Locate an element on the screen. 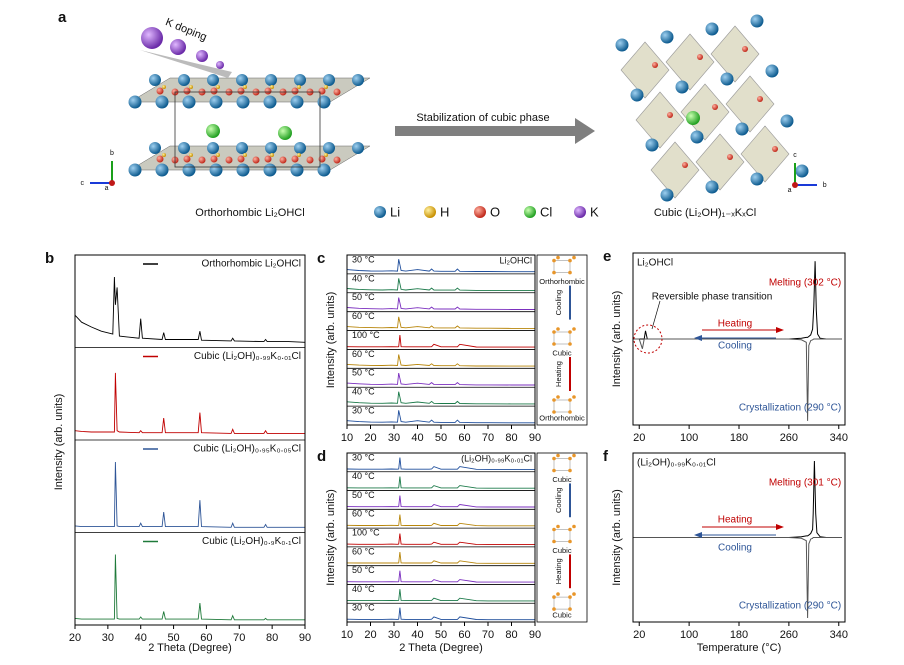 This screenshot has height=665, width=904. legend-label: Cubic (Li₂OH)₀.₉₉K₀.₀₁Cl is located at coordinates (247, 356).